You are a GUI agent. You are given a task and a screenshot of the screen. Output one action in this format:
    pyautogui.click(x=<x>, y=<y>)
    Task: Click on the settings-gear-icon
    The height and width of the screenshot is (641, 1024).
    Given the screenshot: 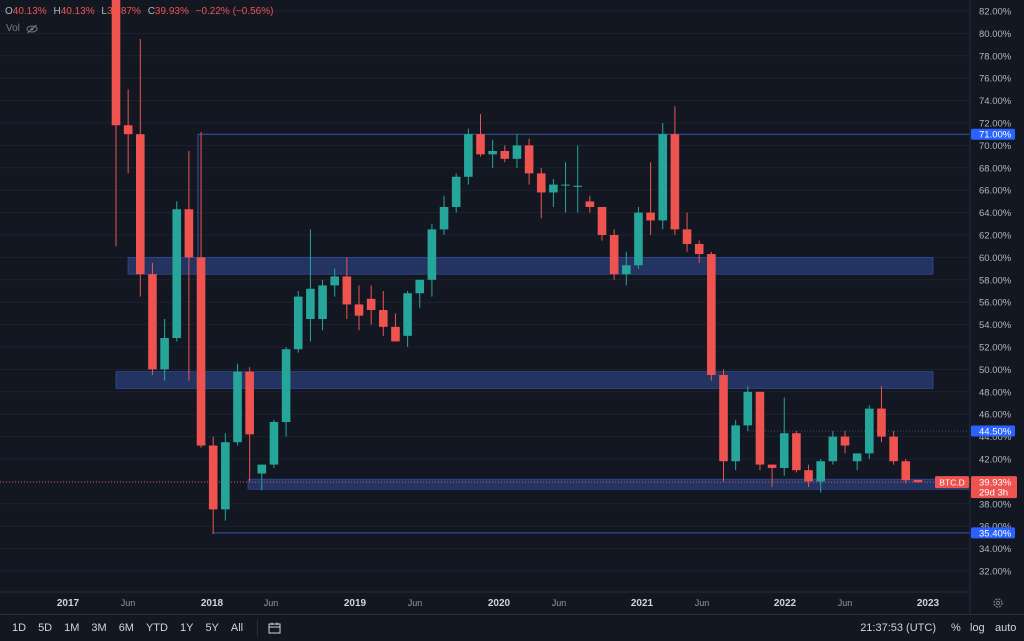 What is the action you would take?
    pyautogui.click(x=998, y=603)
    